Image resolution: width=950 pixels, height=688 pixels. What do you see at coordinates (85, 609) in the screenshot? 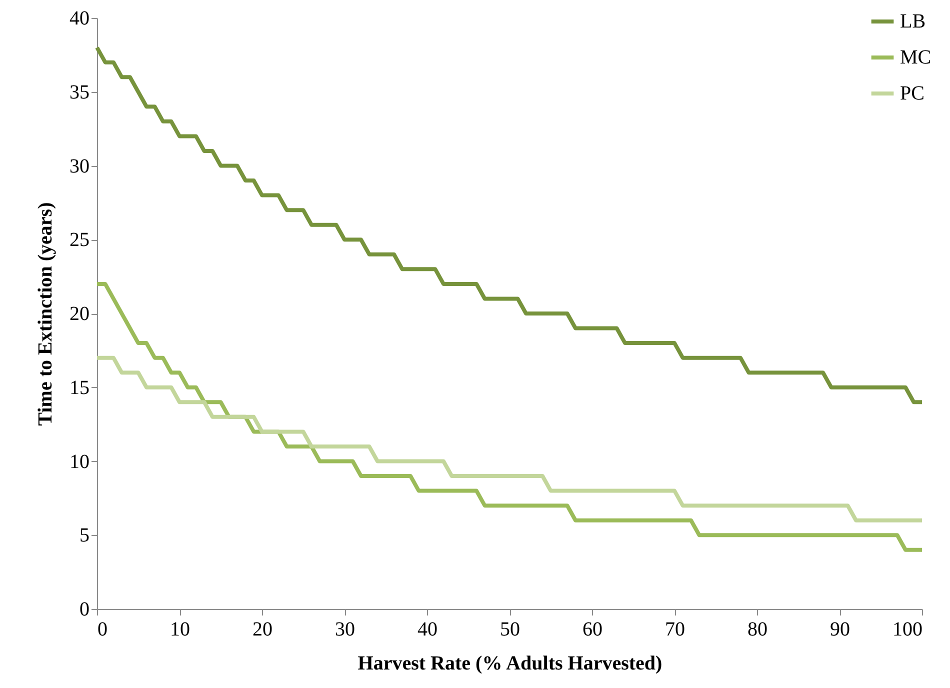
I see `y-tick-label: 0` at bounding box center [85, 609].